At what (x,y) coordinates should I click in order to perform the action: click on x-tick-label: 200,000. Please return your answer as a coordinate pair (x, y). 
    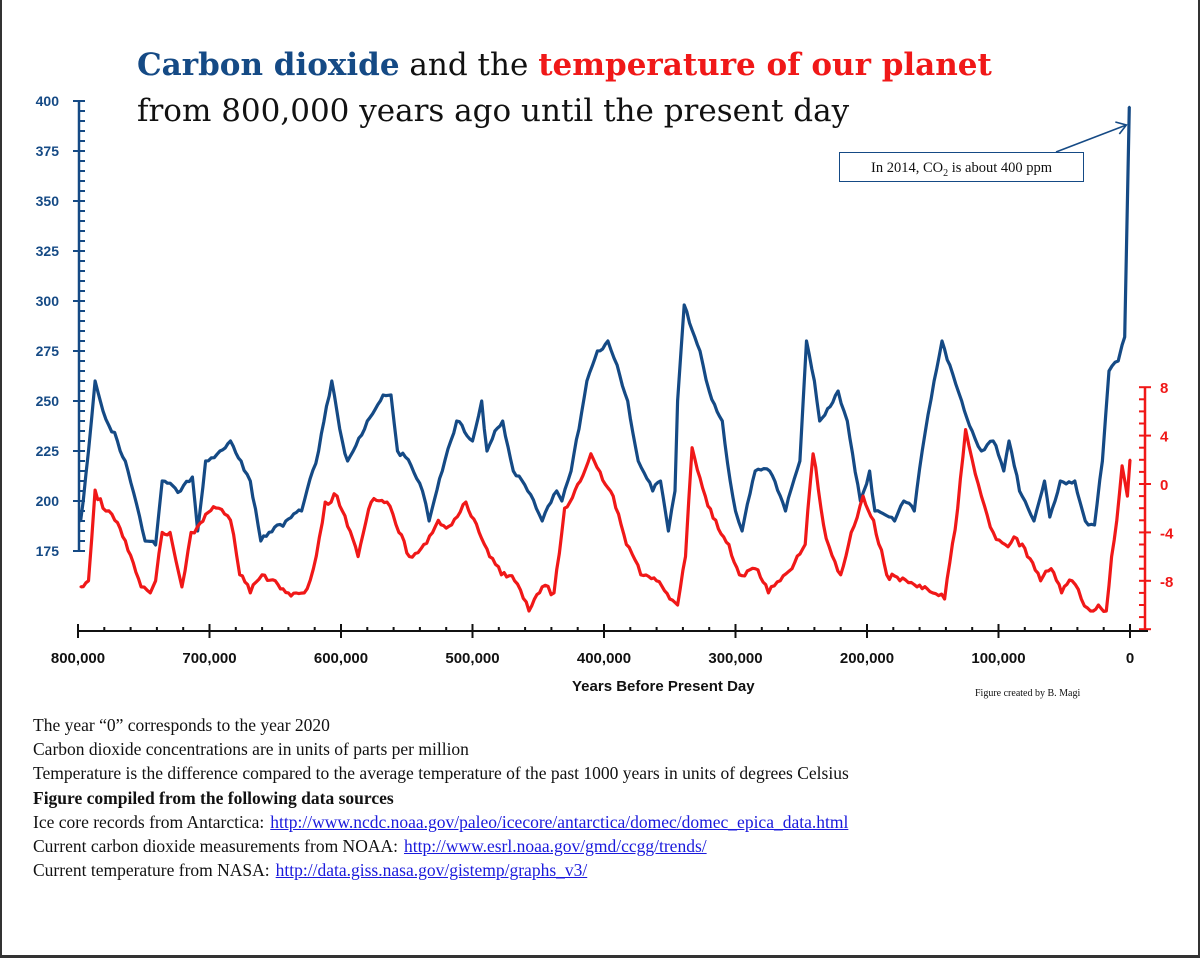
    Looking at the image, I should click on (867, 658).